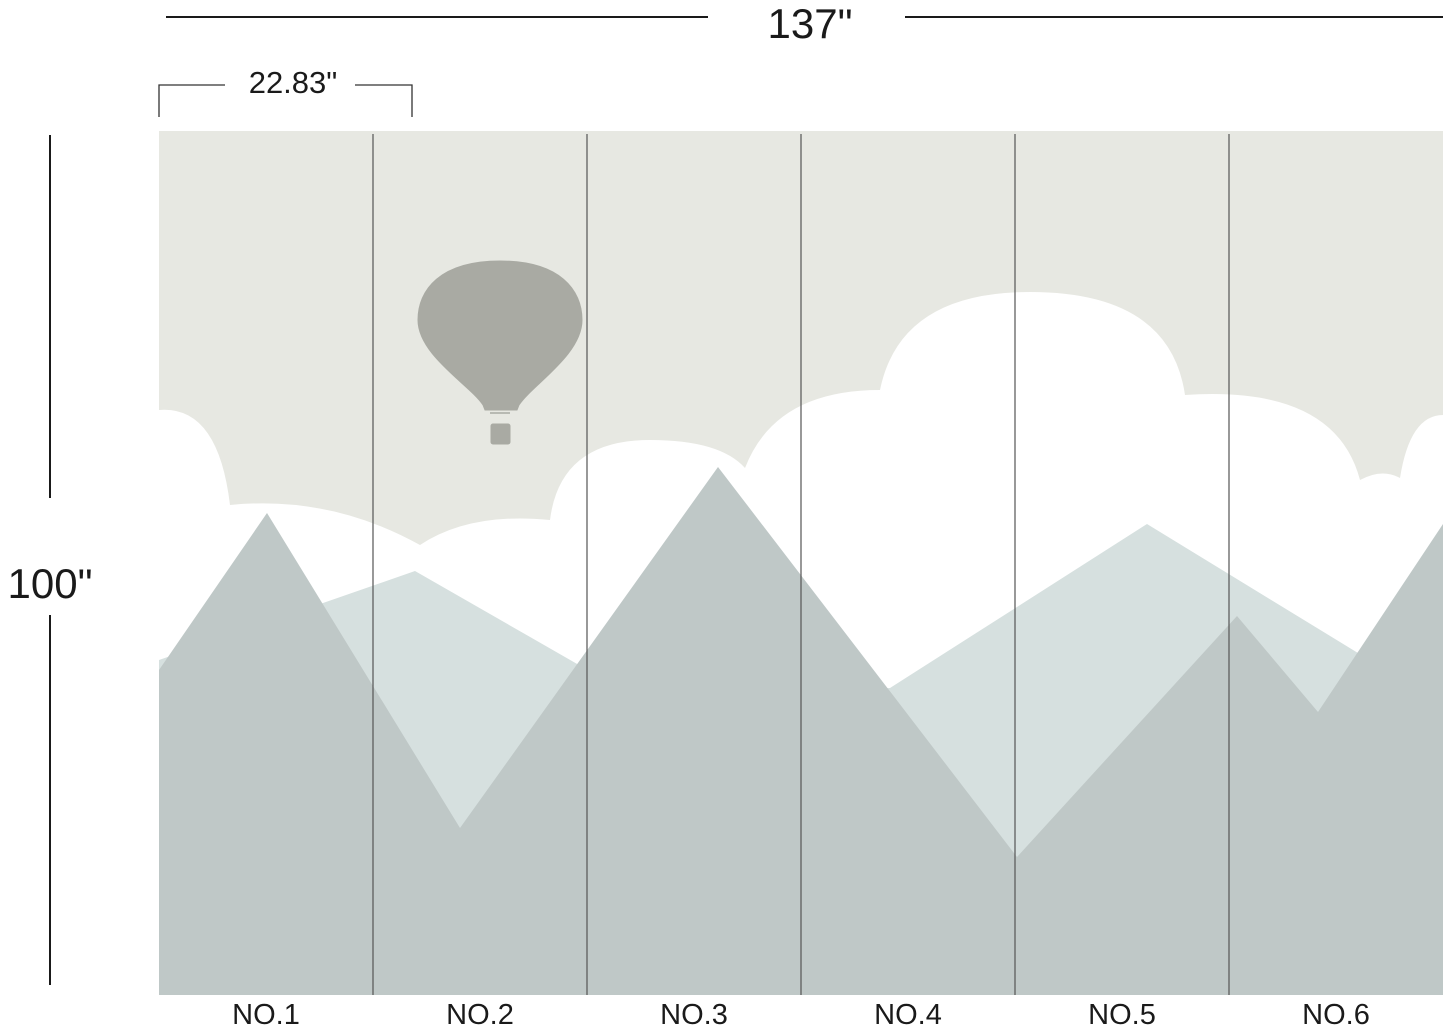  What do you see at coordinates (1336, 1014) in the screenshot?
I see `panel-label: NO.6` at bounding box center [1336, 1014].